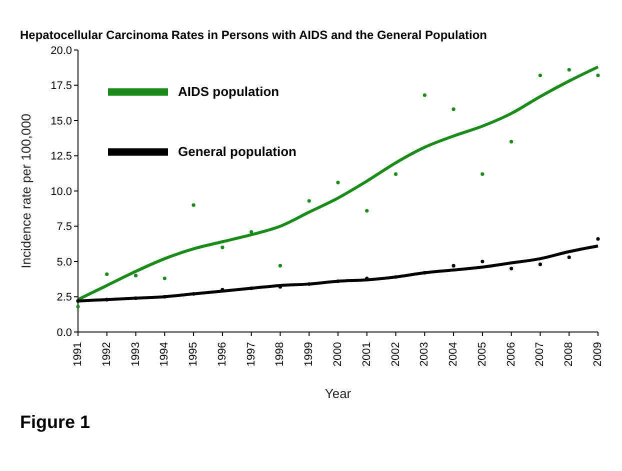 The height and width of the screenshot is (471, 622). Describe the element at coordinates (64, 332) in the screenshot. I see `y-tick-label: 0.0` at that location.